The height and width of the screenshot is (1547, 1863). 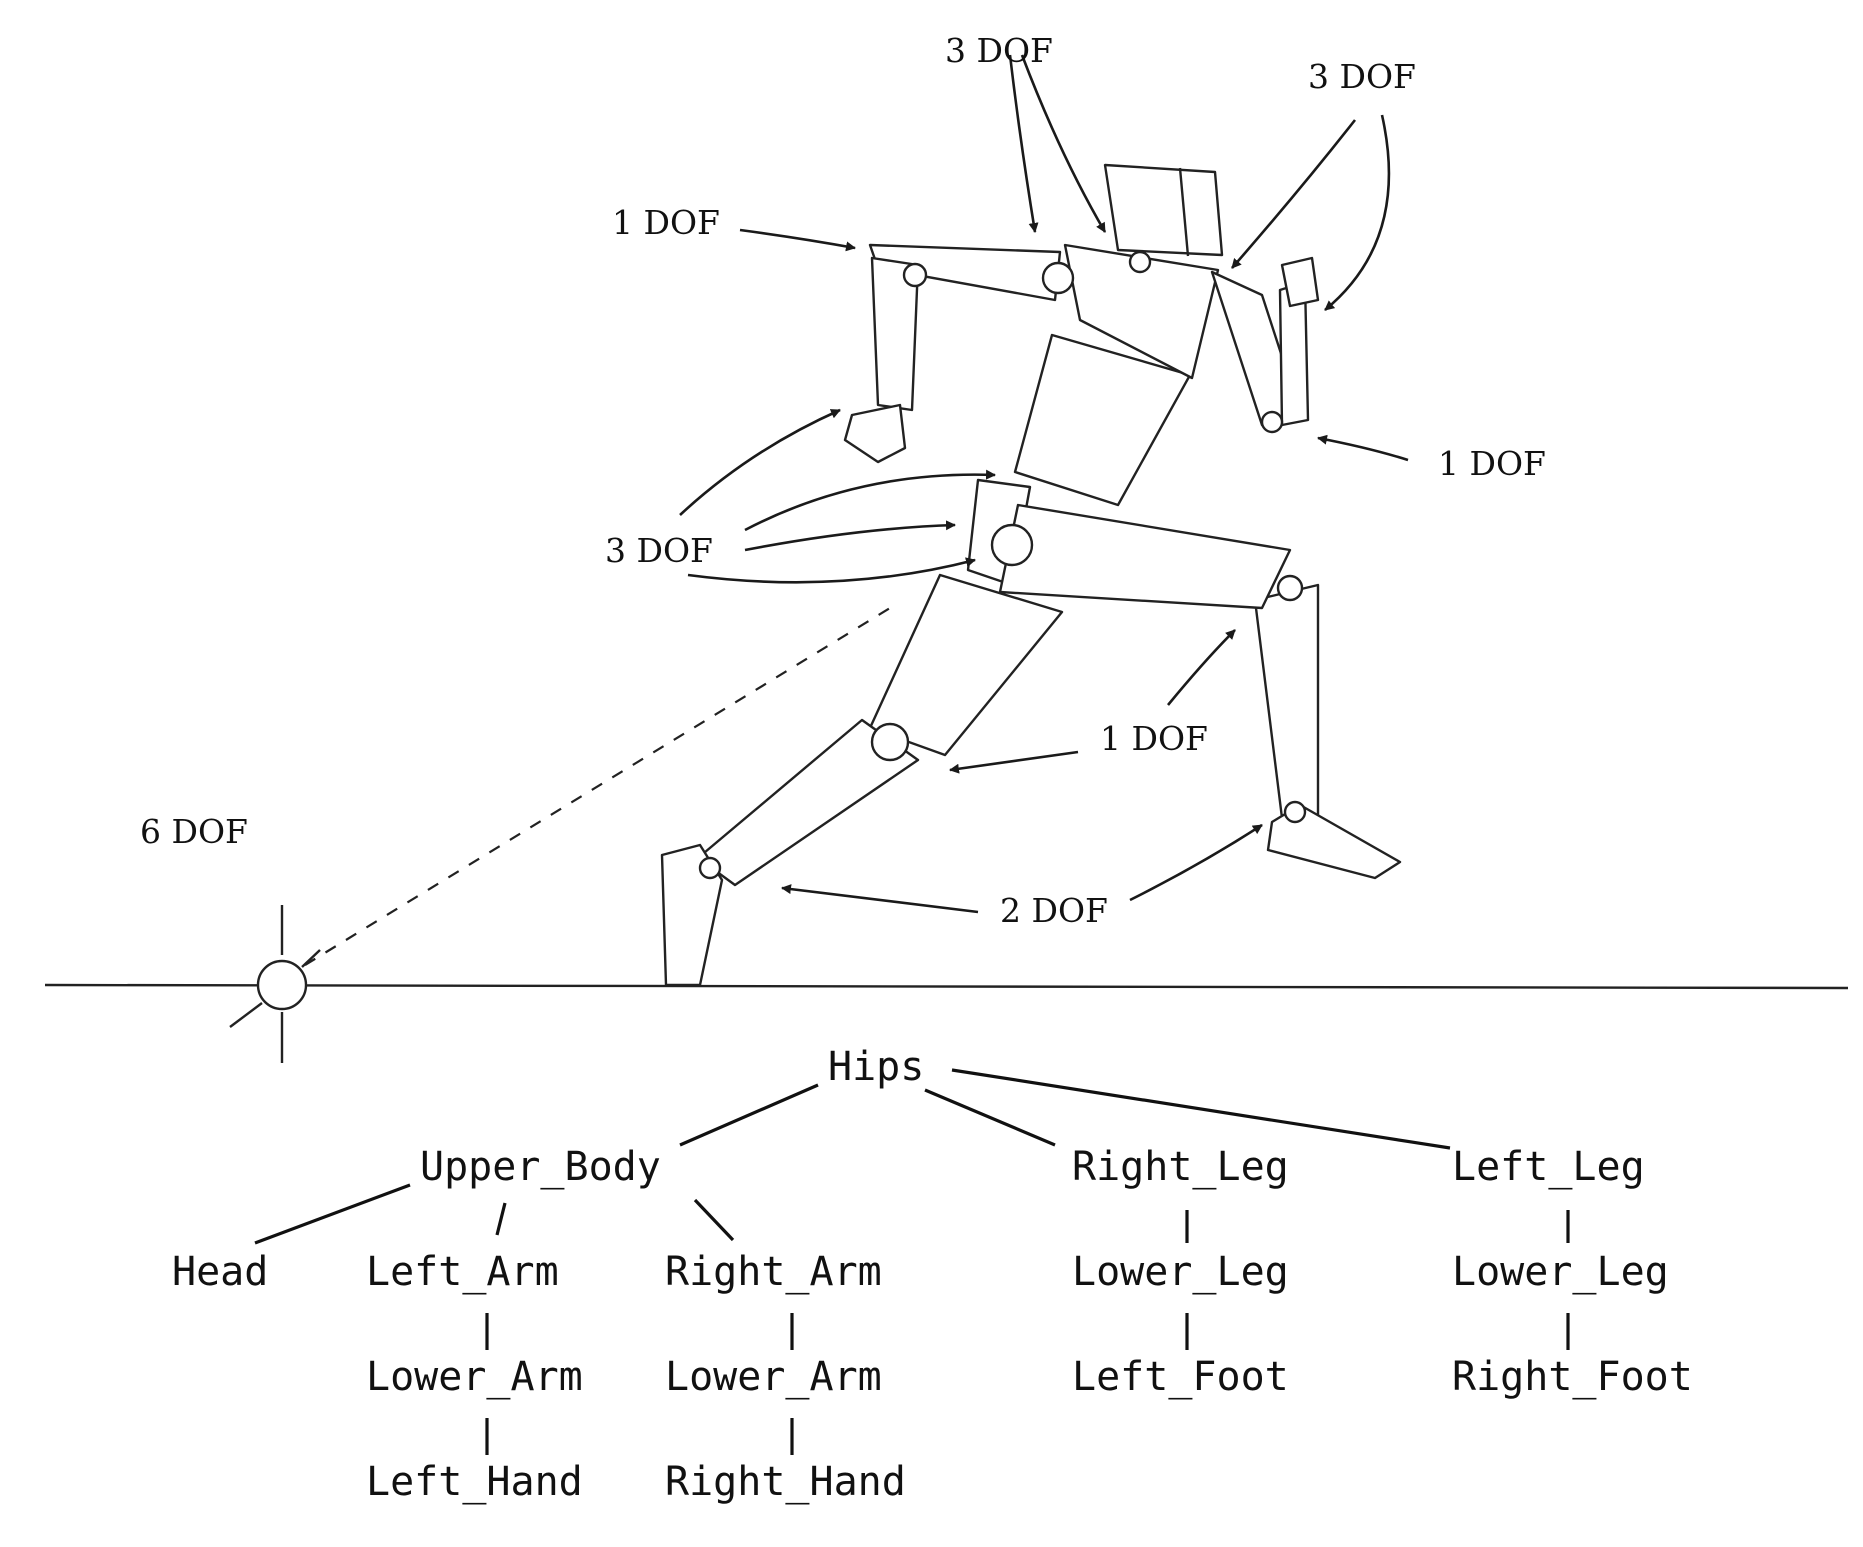 What do you see at coordinates (659, 550) in the screenshot?
I see `dof-label-hips-group: 3 DOF` at bounding box center [659, 550].